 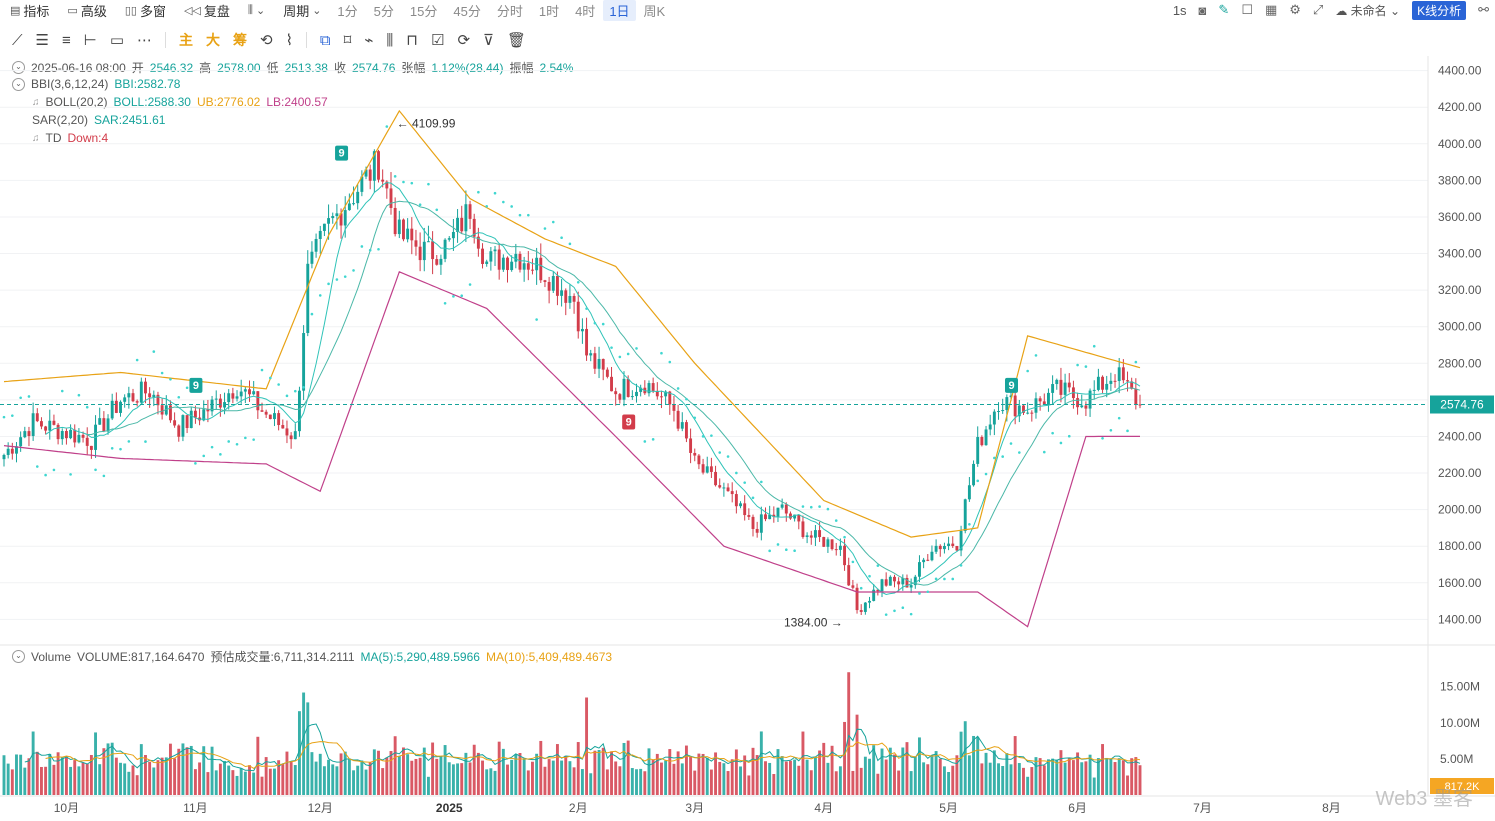 What do you see at coordinates (213, 40) in the screenshot?
I see `big-tool-button: 大` at bounding box center [213, 40].